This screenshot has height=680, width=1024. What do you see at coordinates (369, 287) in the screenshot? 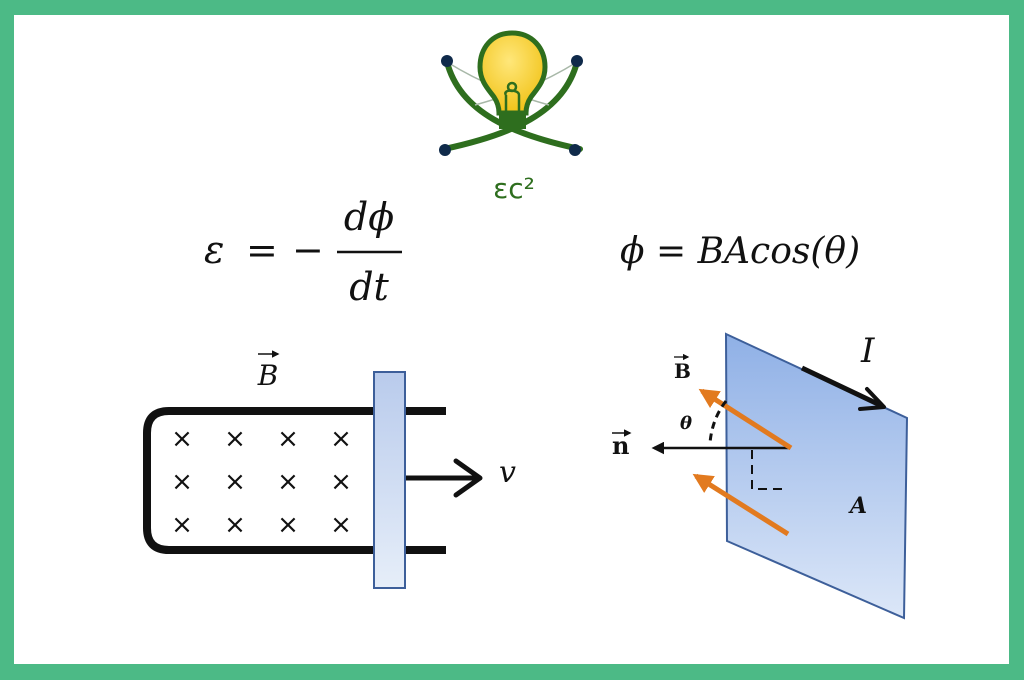
I see `emf-denominator: dt` at bounding box center [369, 287].